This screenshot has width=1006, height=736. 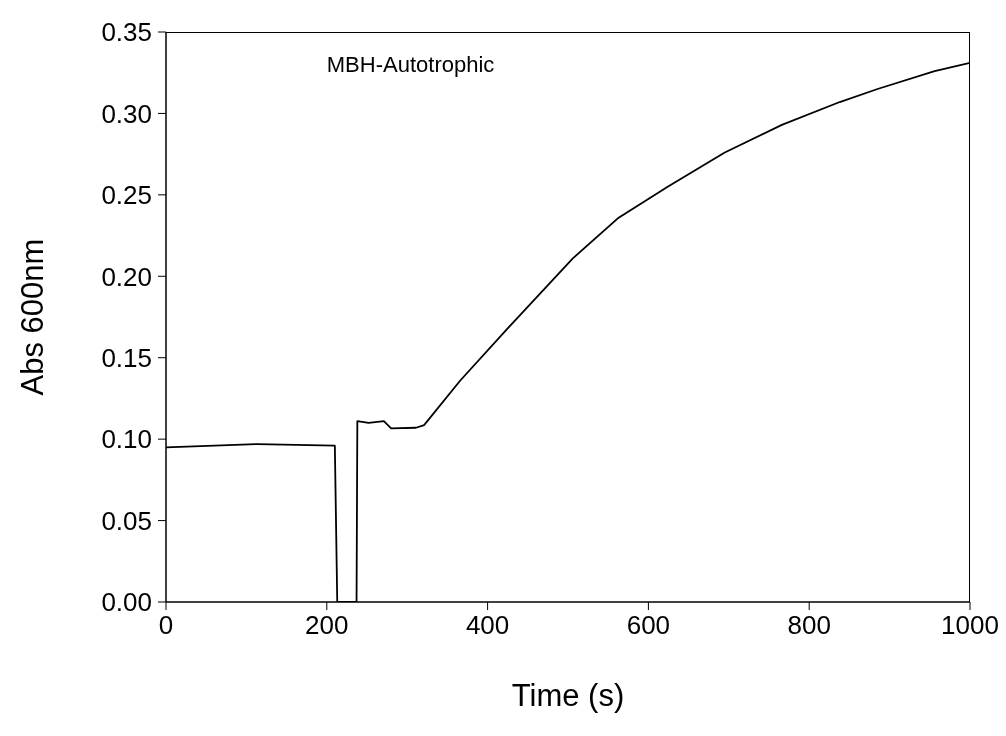 What do you see at coordinates (126, 520) in the screenshot?
I see `y-tick-label: 0.05` at bounding box center [126, 520].